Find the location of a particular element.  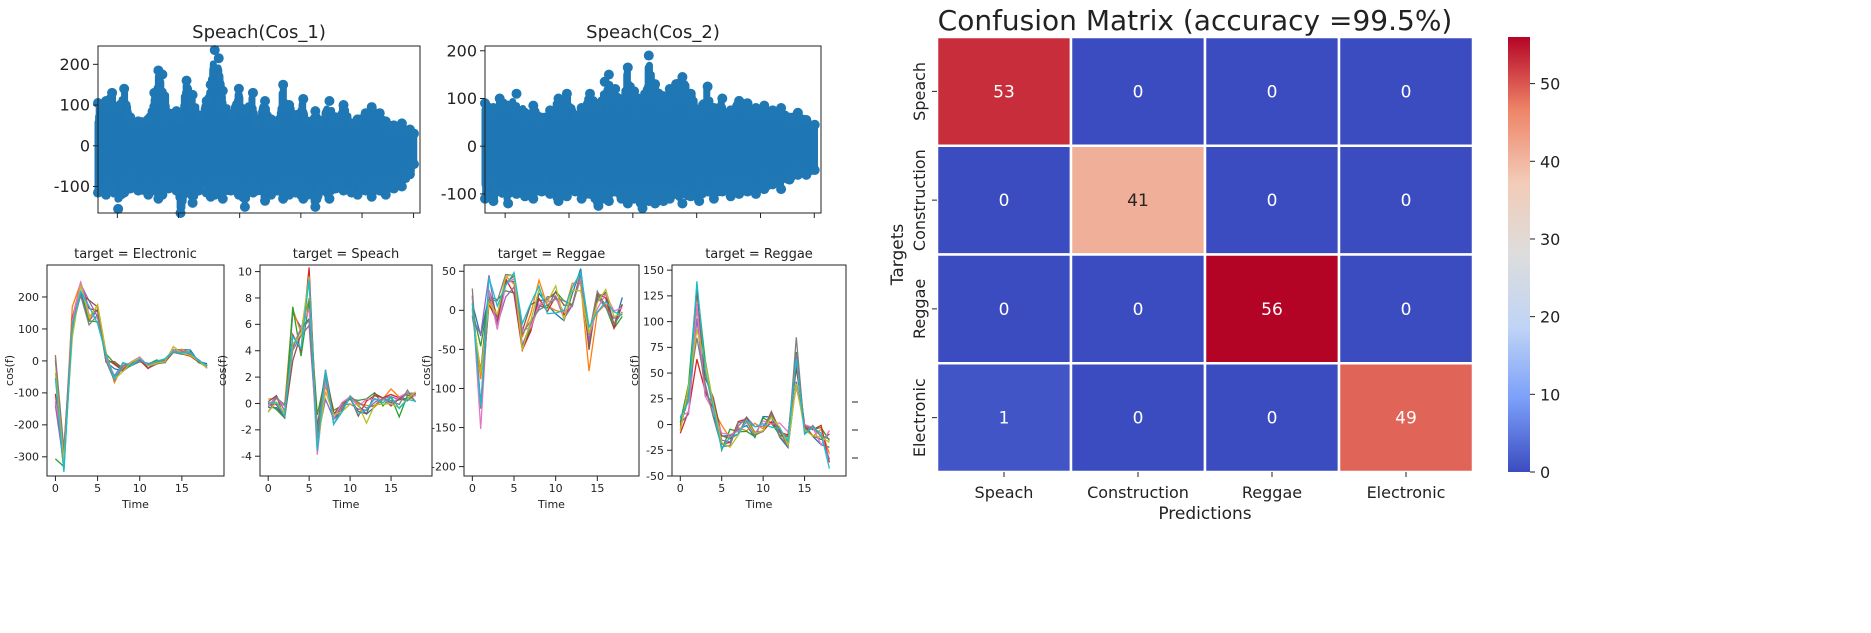

y-tick-label: 50 is located at coordinates (657, 373).